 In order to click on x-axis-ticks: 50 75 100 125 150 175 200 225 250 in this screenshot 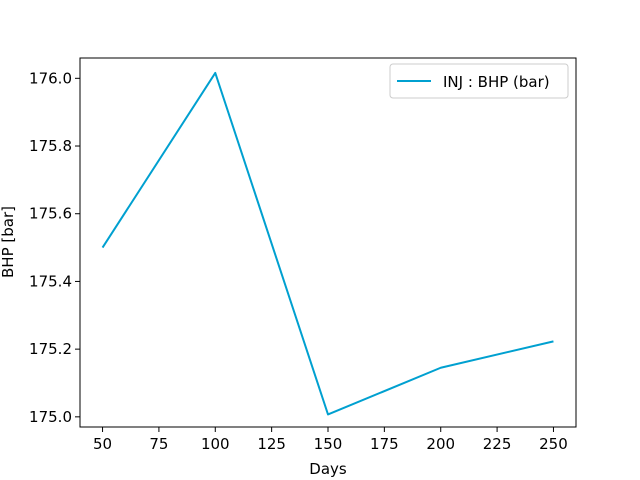, I will do `click(330, 440)`.